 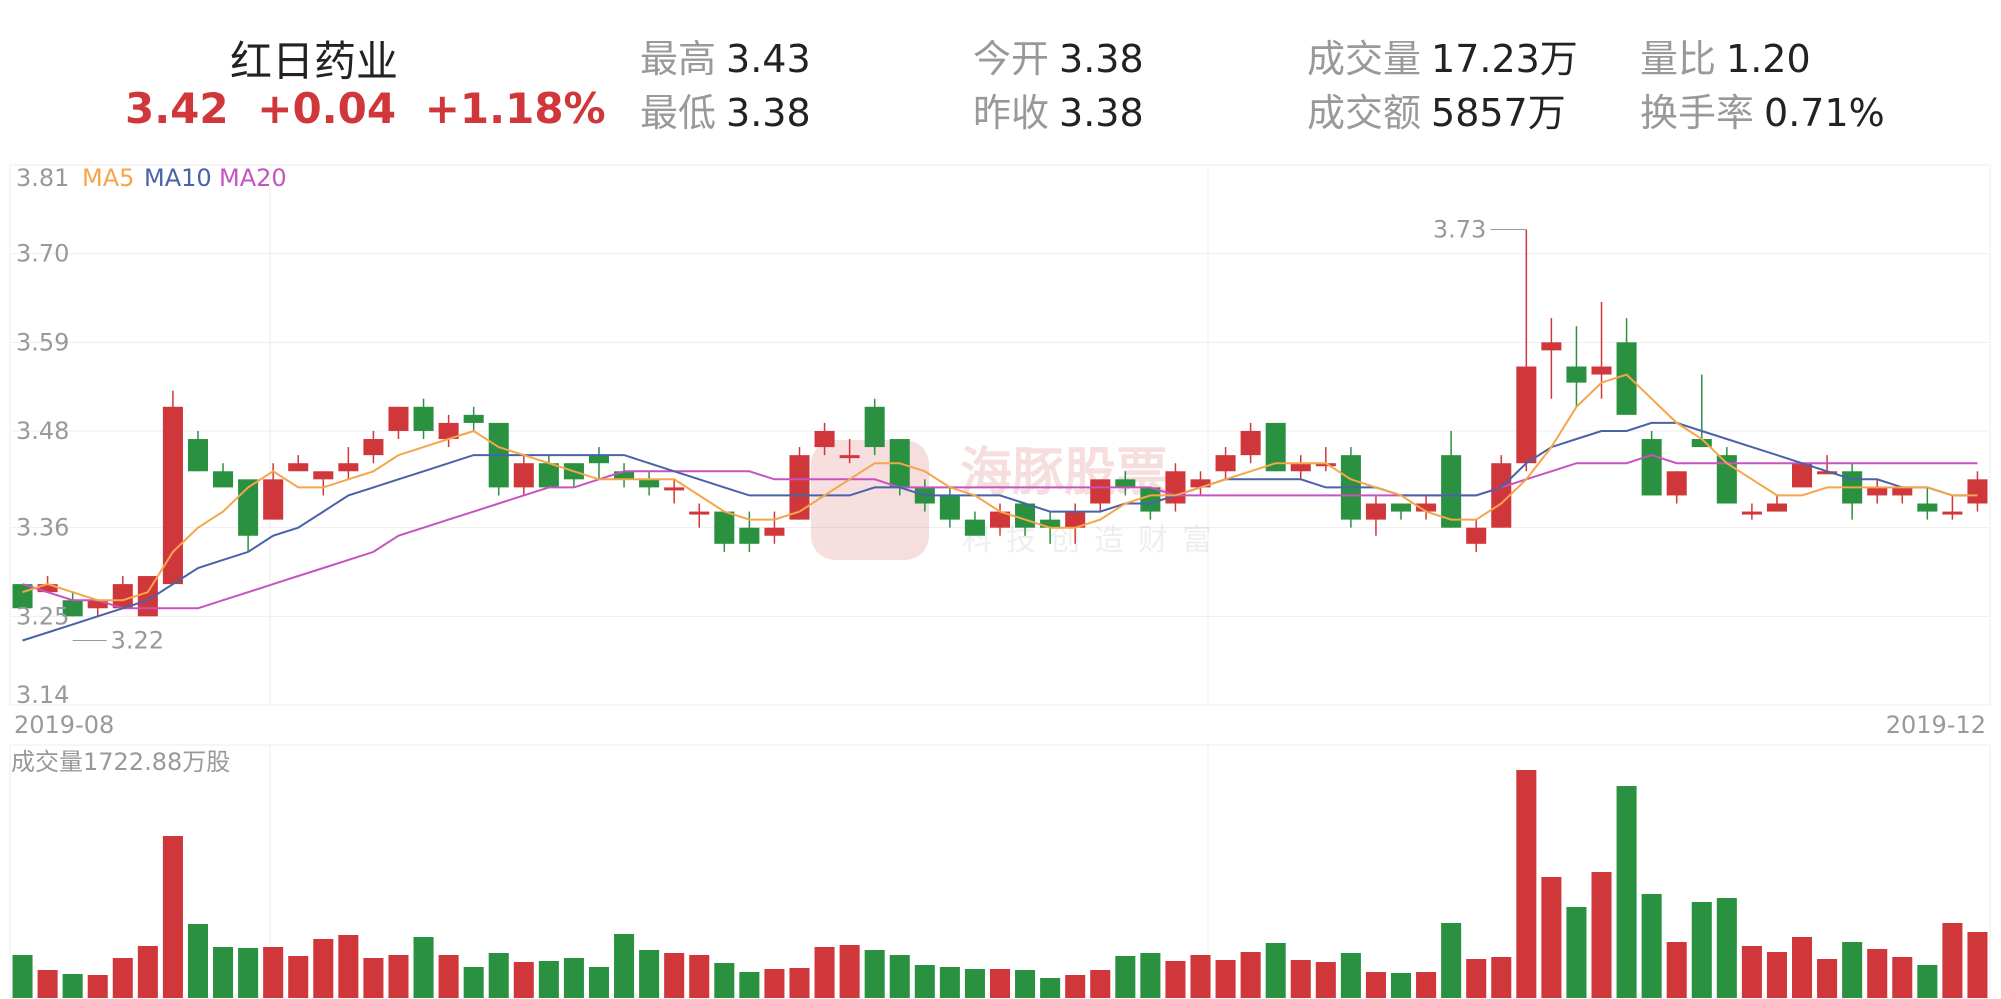 I want to click on watermark-logo-icon, so click(x=870, y=500).